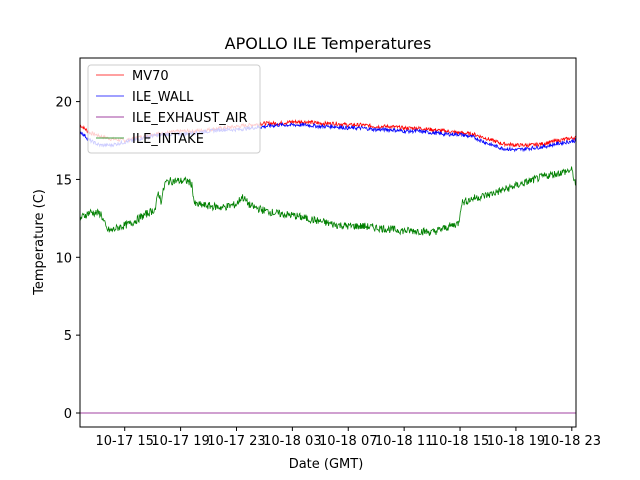 This screenshot has width=640, height=480. I want to click on chart-title: APOLLO ILE Temperatures, so click(328, 43).